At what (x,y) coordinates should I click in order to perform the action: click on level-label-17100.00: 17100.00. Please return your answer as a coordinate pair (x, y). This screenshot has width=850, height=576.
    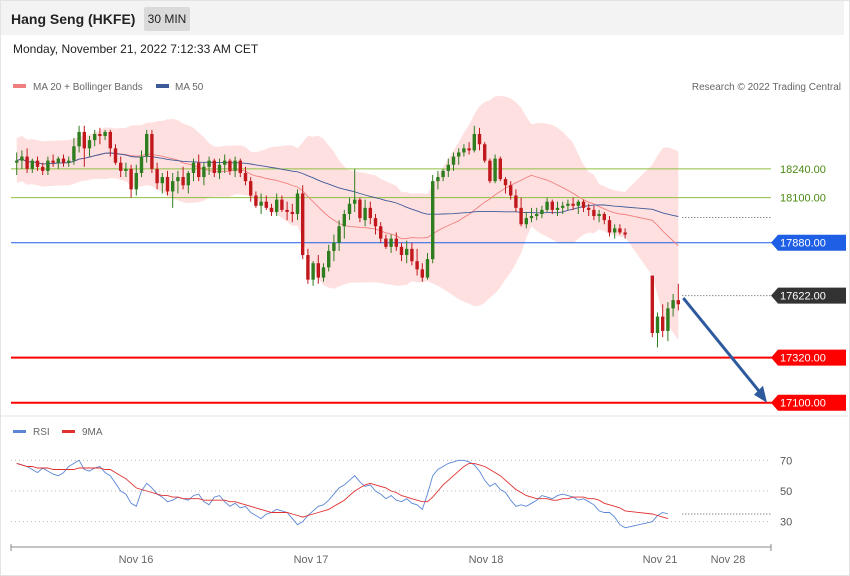
    Looking at the image, I should click on (803, 404).